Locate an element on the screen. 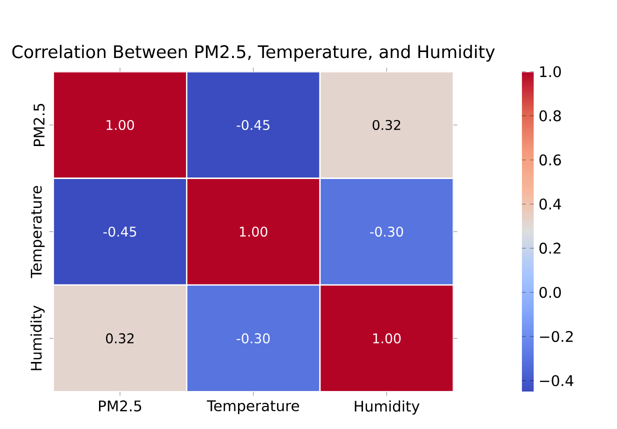 This screenshot has height=429, width=617. color-bar-label: −0.2 is located at coordinates (556, 336).